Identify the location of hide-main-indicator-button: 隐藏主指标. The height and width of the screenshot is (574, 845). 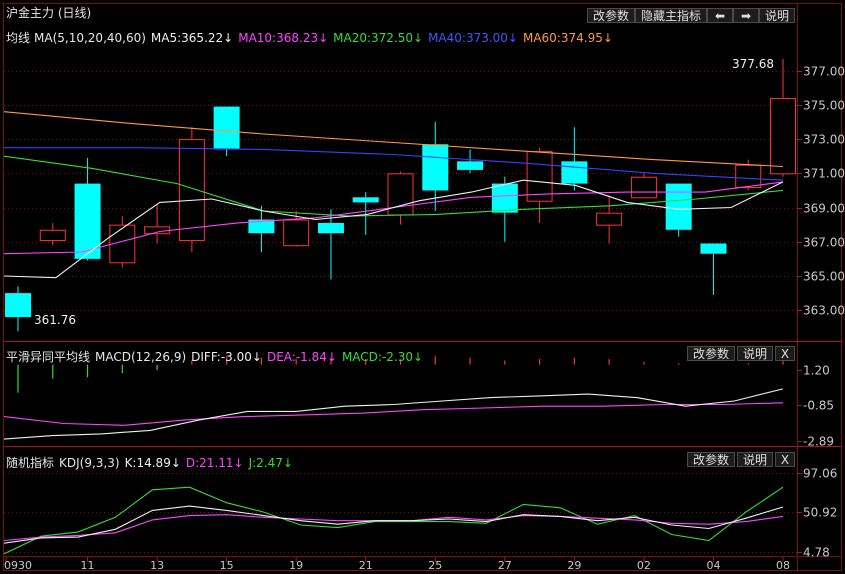
(671, 15).